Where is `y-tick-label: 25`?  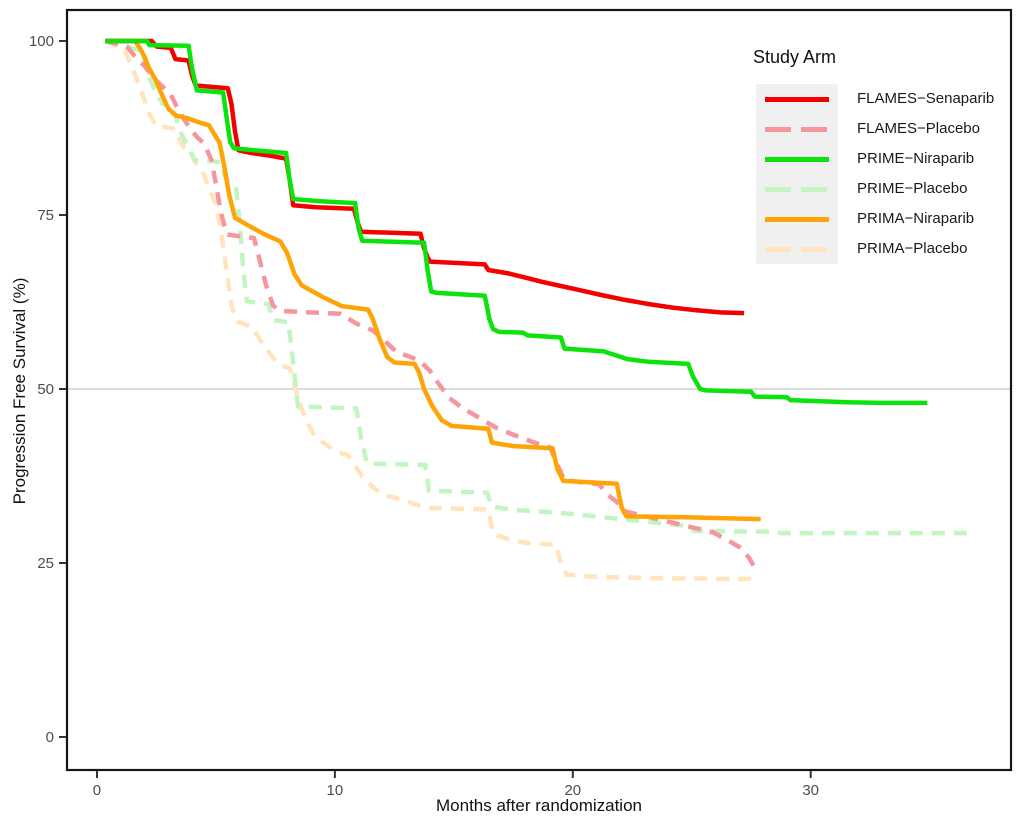
y-tick-label: 25 is located at coordinates (45, 563).